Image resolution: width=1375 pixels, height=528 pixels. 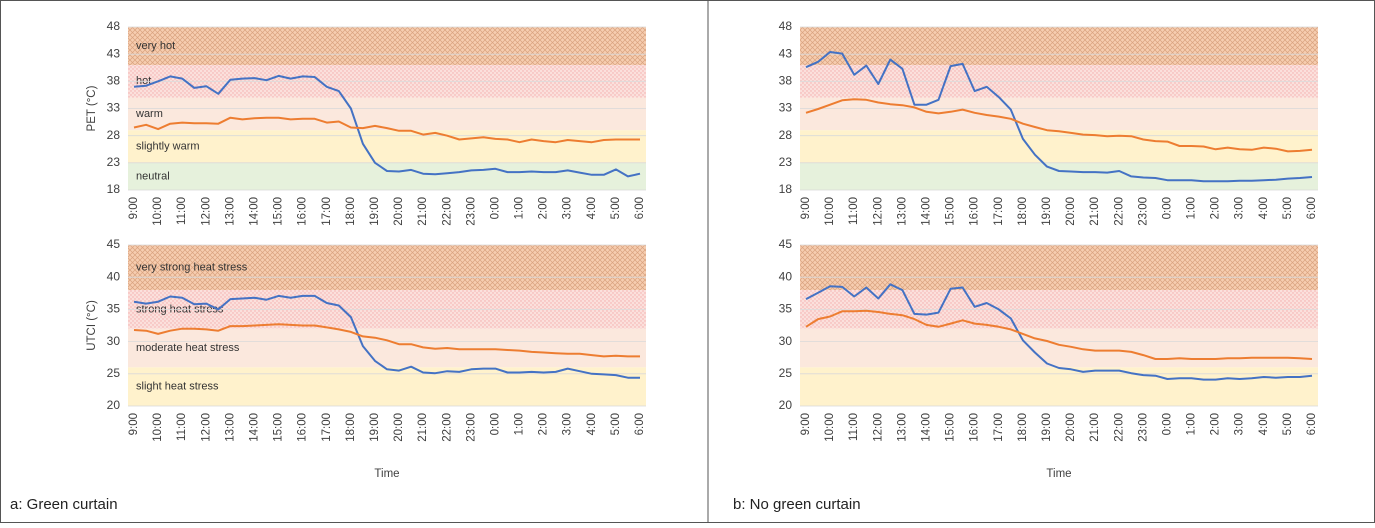 I want to click on y-tick-label: 28, so click(x=114, y=135).